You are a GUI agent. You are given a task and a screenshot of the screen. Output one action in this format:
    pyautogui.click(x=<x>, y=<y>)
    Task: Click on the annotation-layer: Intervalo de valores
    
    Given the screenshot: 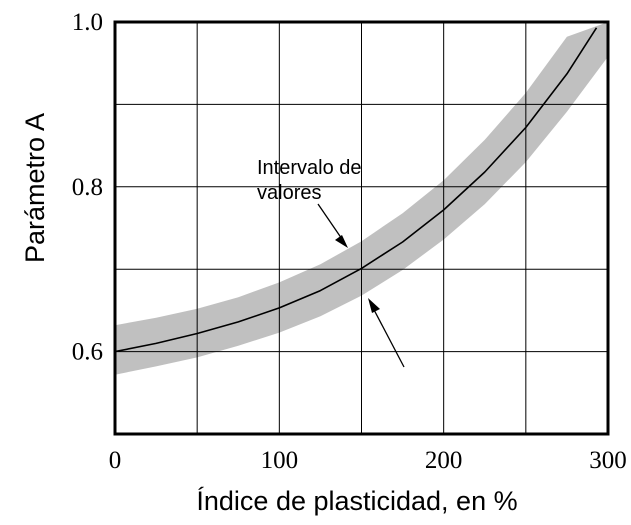 What is the action you would take?
    pyautogui.click(x=331, y=262)
    